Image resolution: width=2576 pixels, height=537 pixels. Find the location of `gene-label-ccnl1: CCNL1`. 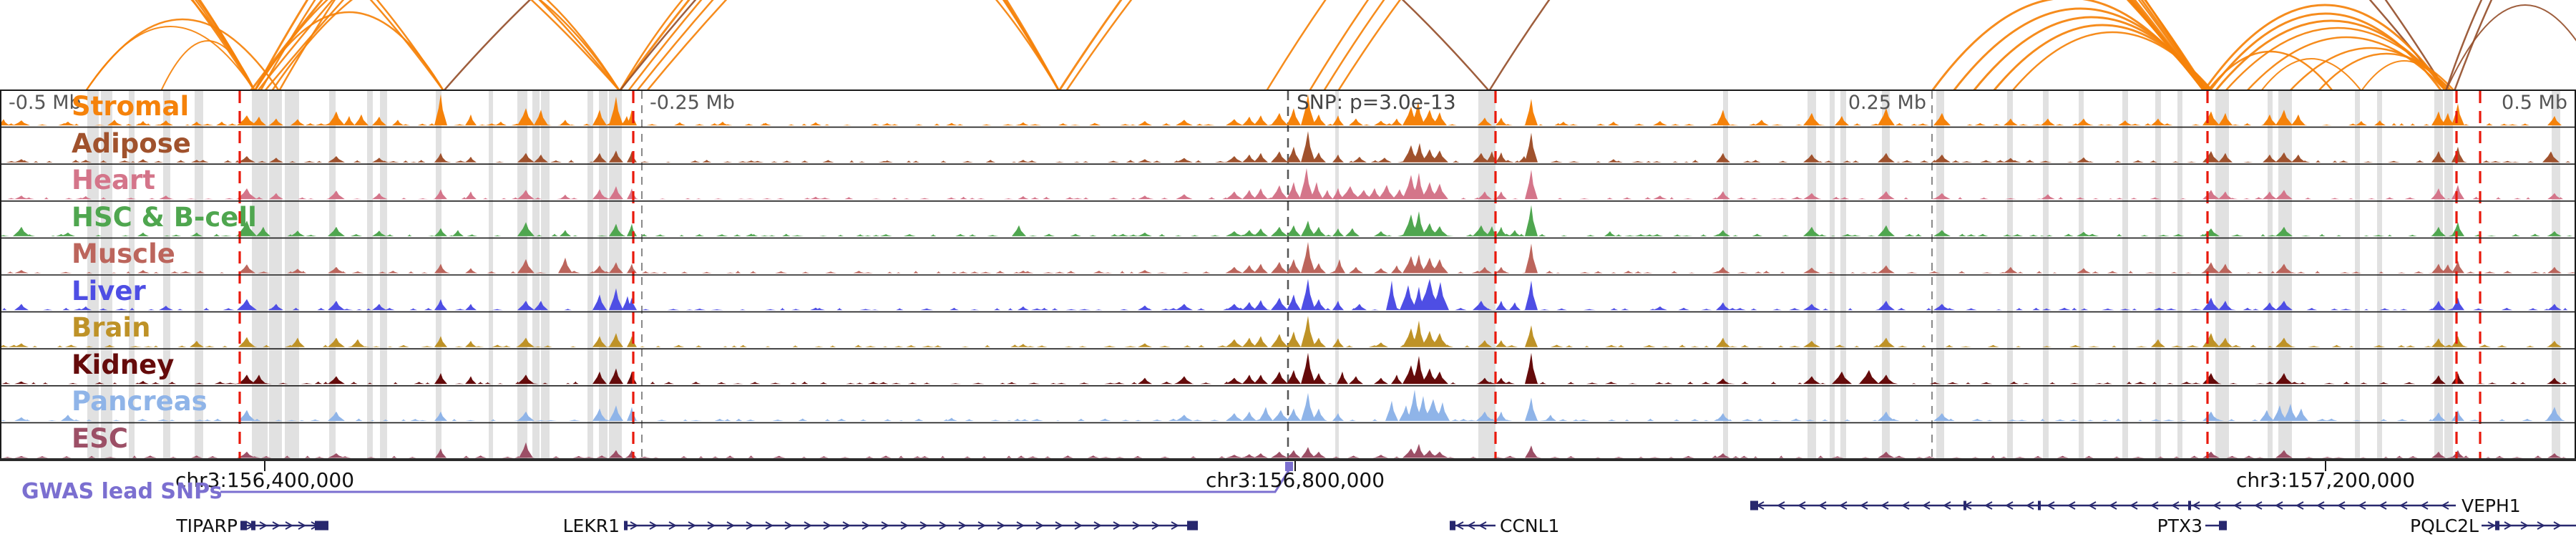

gene-label-ccnl1: CCNL1 is located at coordinates (1530, 526).